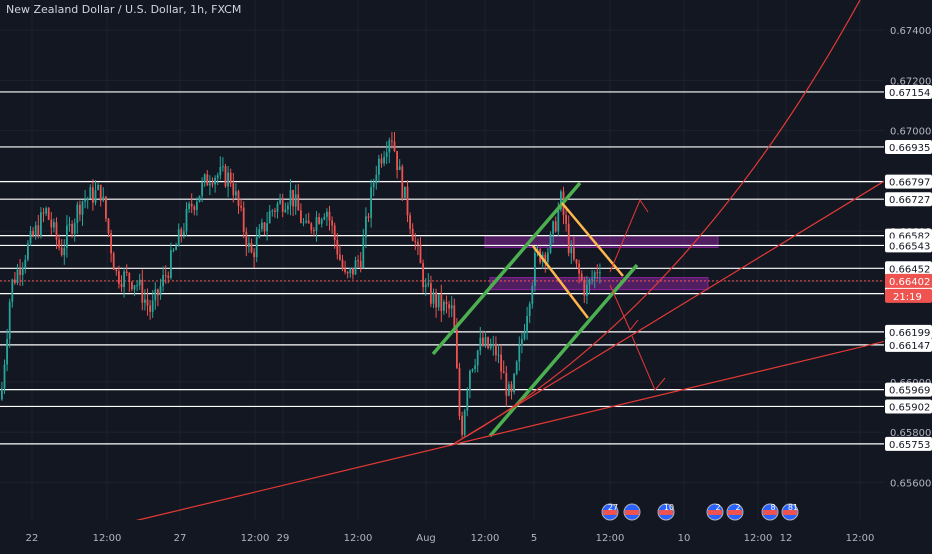  I want to click on event-marker-count: 27, so click(613, 507).